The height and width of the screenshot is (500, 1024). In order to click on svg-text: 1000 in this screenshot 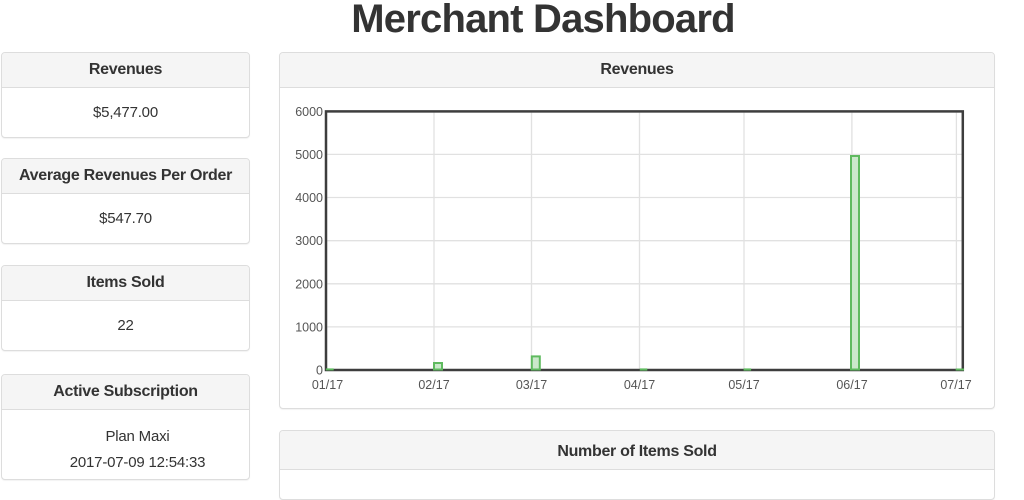, I will do `click(309, 327)`.